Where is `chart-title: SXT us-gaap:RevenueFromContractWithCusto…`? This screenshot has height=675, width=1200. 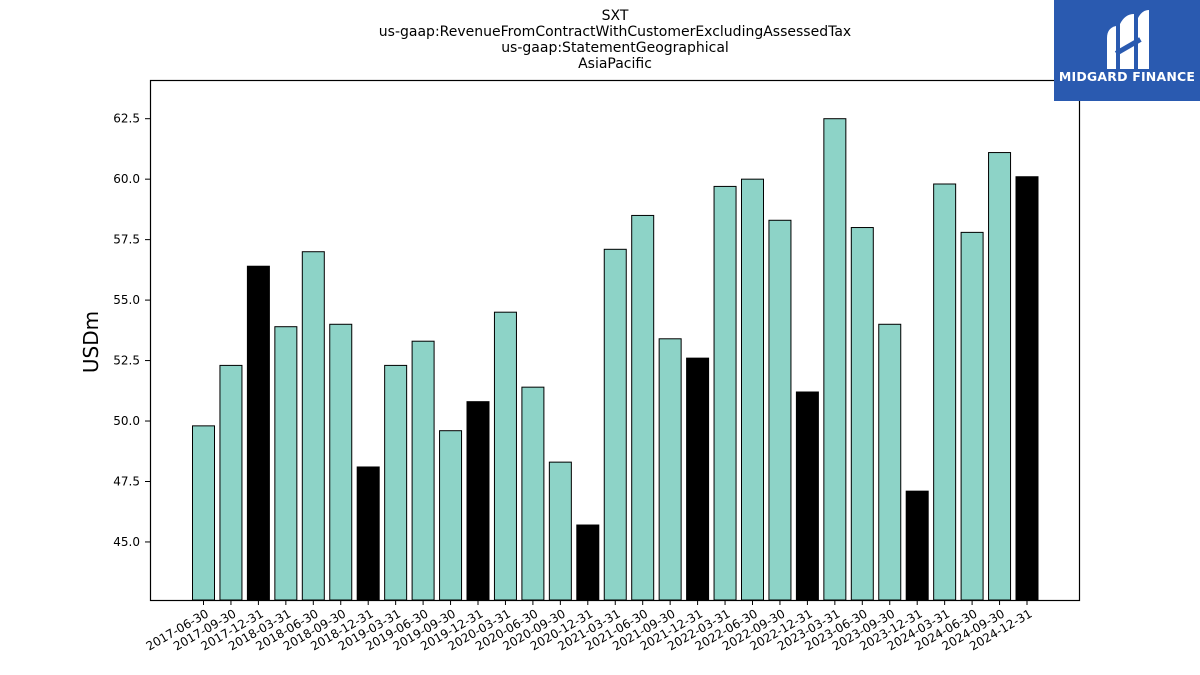
chart-title: SXT us-gaap:RevenueFromContractWithCusto… is located at coordinates (615, 40).